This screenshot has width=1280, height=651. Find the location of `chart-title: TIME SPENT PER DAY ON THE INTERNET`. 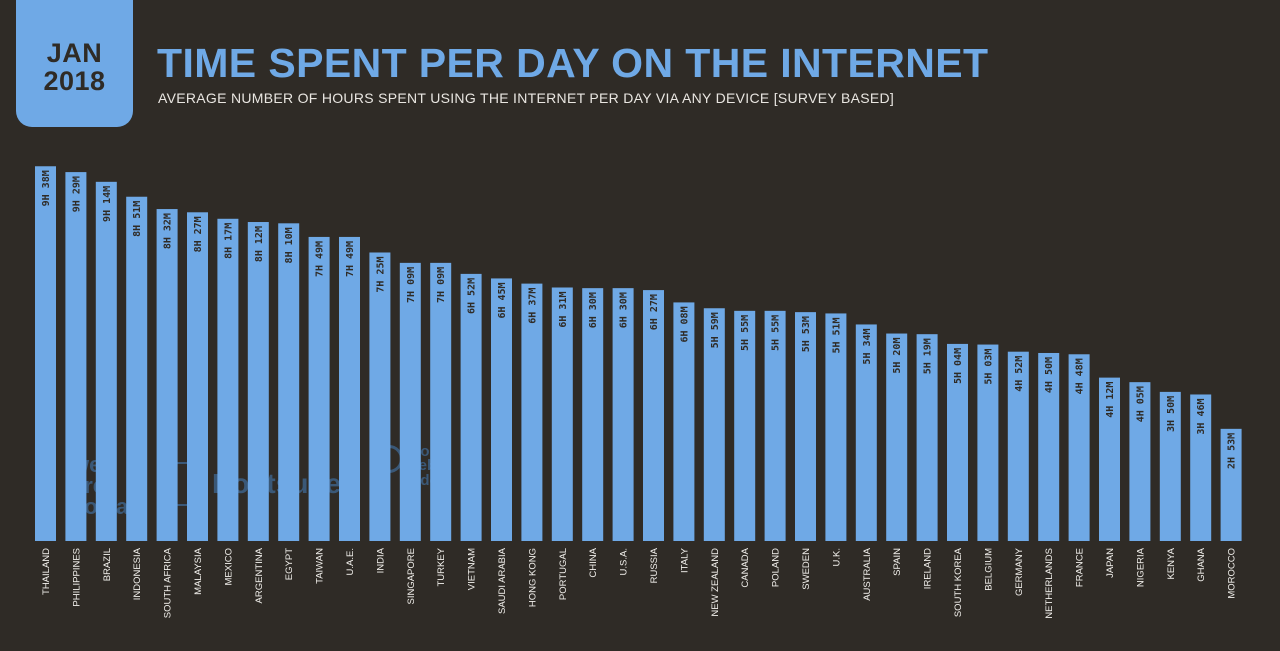

chart-title: TIME SPENT PER DAY ON THE INTERNET is located at coordinates (573, 63).